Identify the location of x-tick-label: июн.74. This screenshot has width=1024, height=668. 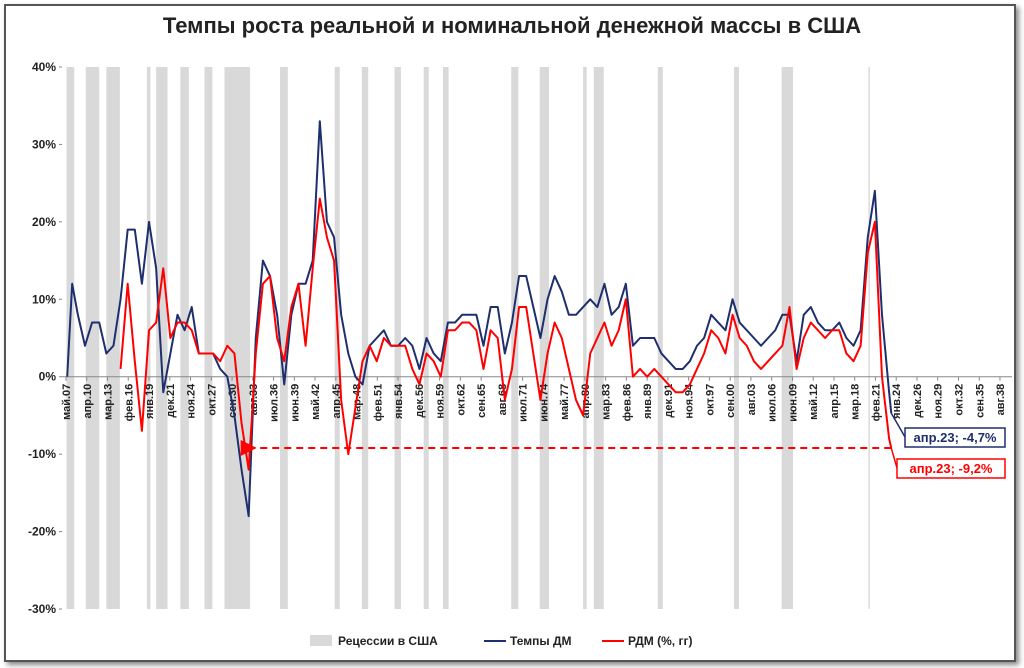
(544, 402).